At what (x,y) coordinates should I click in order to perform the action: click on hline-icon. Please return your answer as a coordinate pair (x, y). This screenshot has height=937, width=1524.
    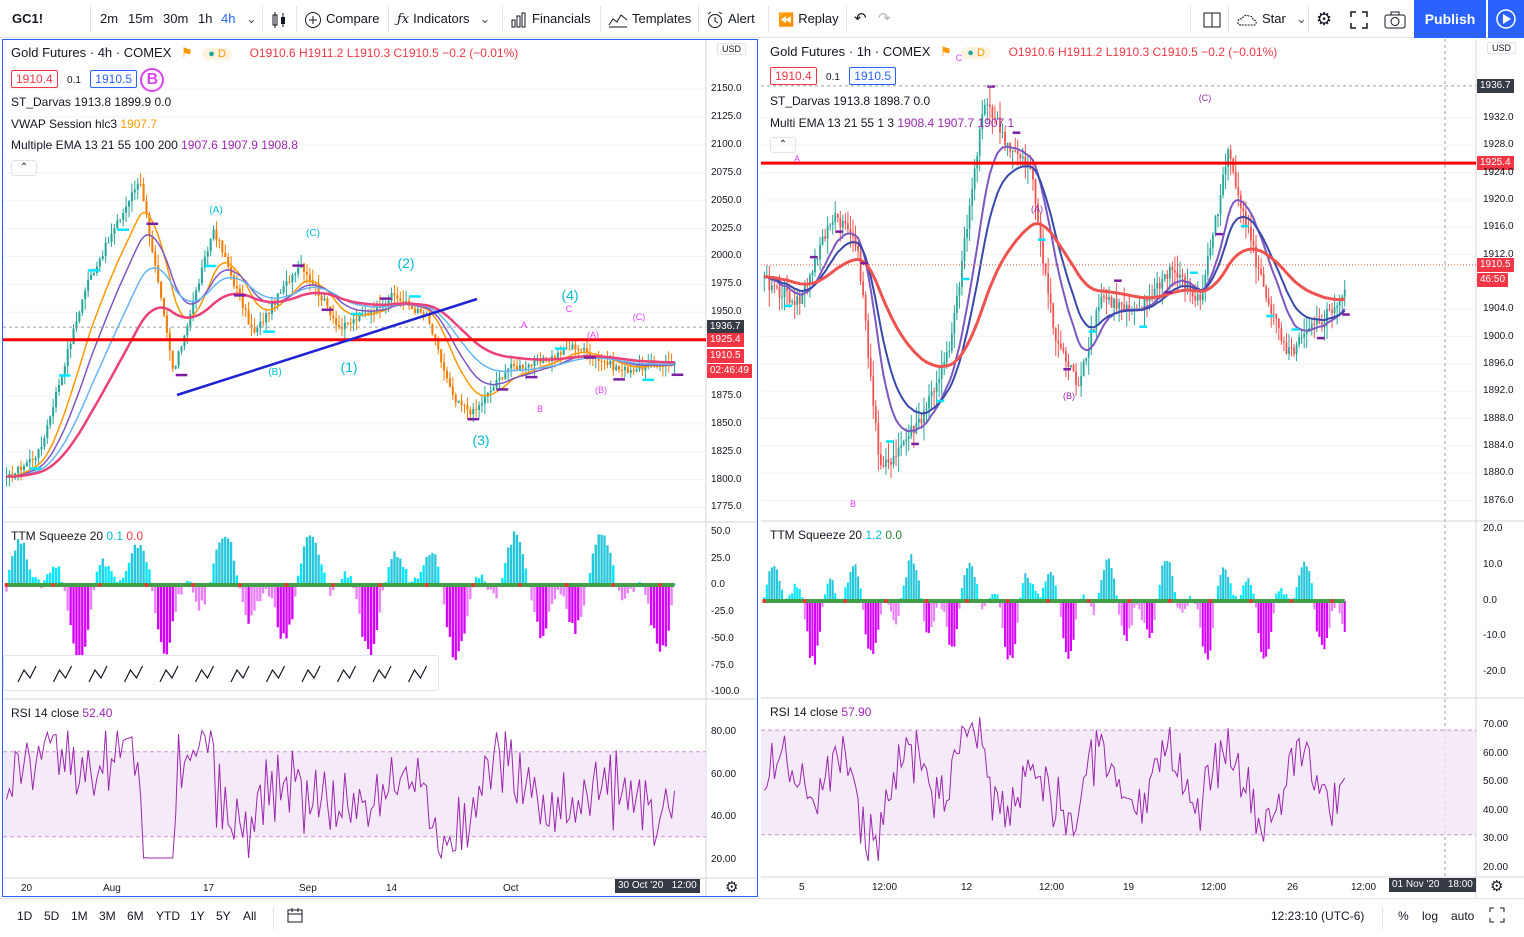
    Looking at the image, I should click on (204, 674).